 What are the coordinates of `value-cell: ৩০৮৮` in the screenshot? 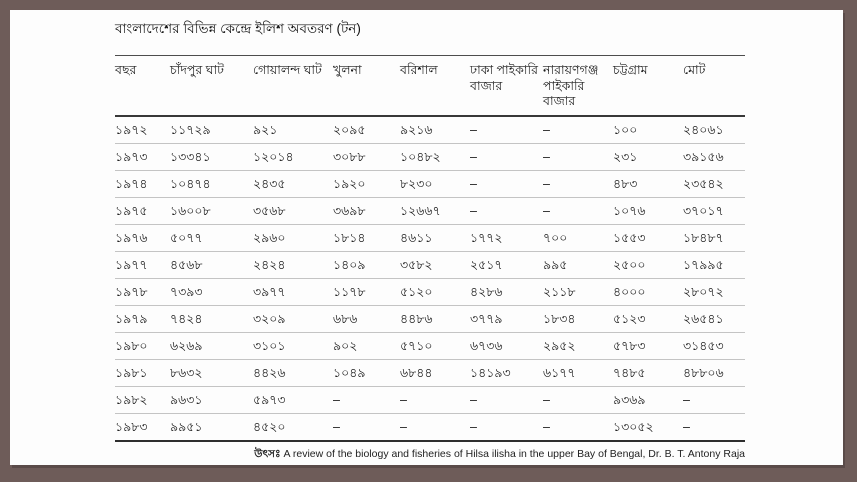 It's located at (366, 157).